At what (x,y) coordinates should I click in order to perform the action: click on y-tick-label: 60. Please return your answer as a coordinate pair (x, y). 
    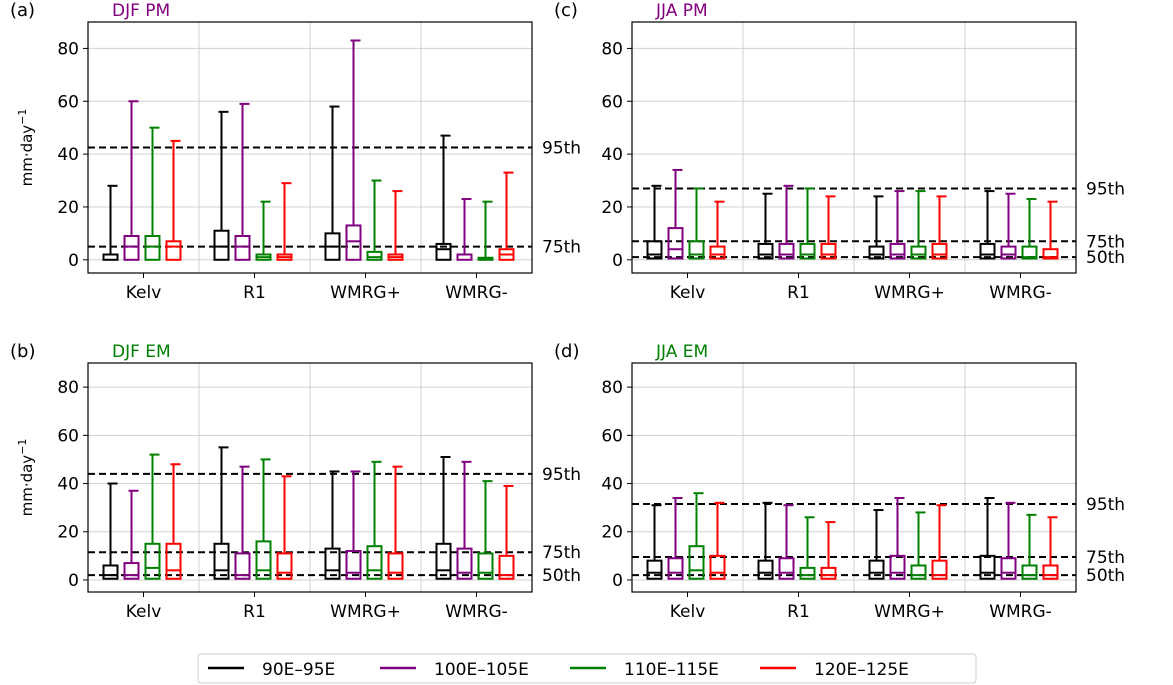
    Looking at the image, I should click on (68, 436).